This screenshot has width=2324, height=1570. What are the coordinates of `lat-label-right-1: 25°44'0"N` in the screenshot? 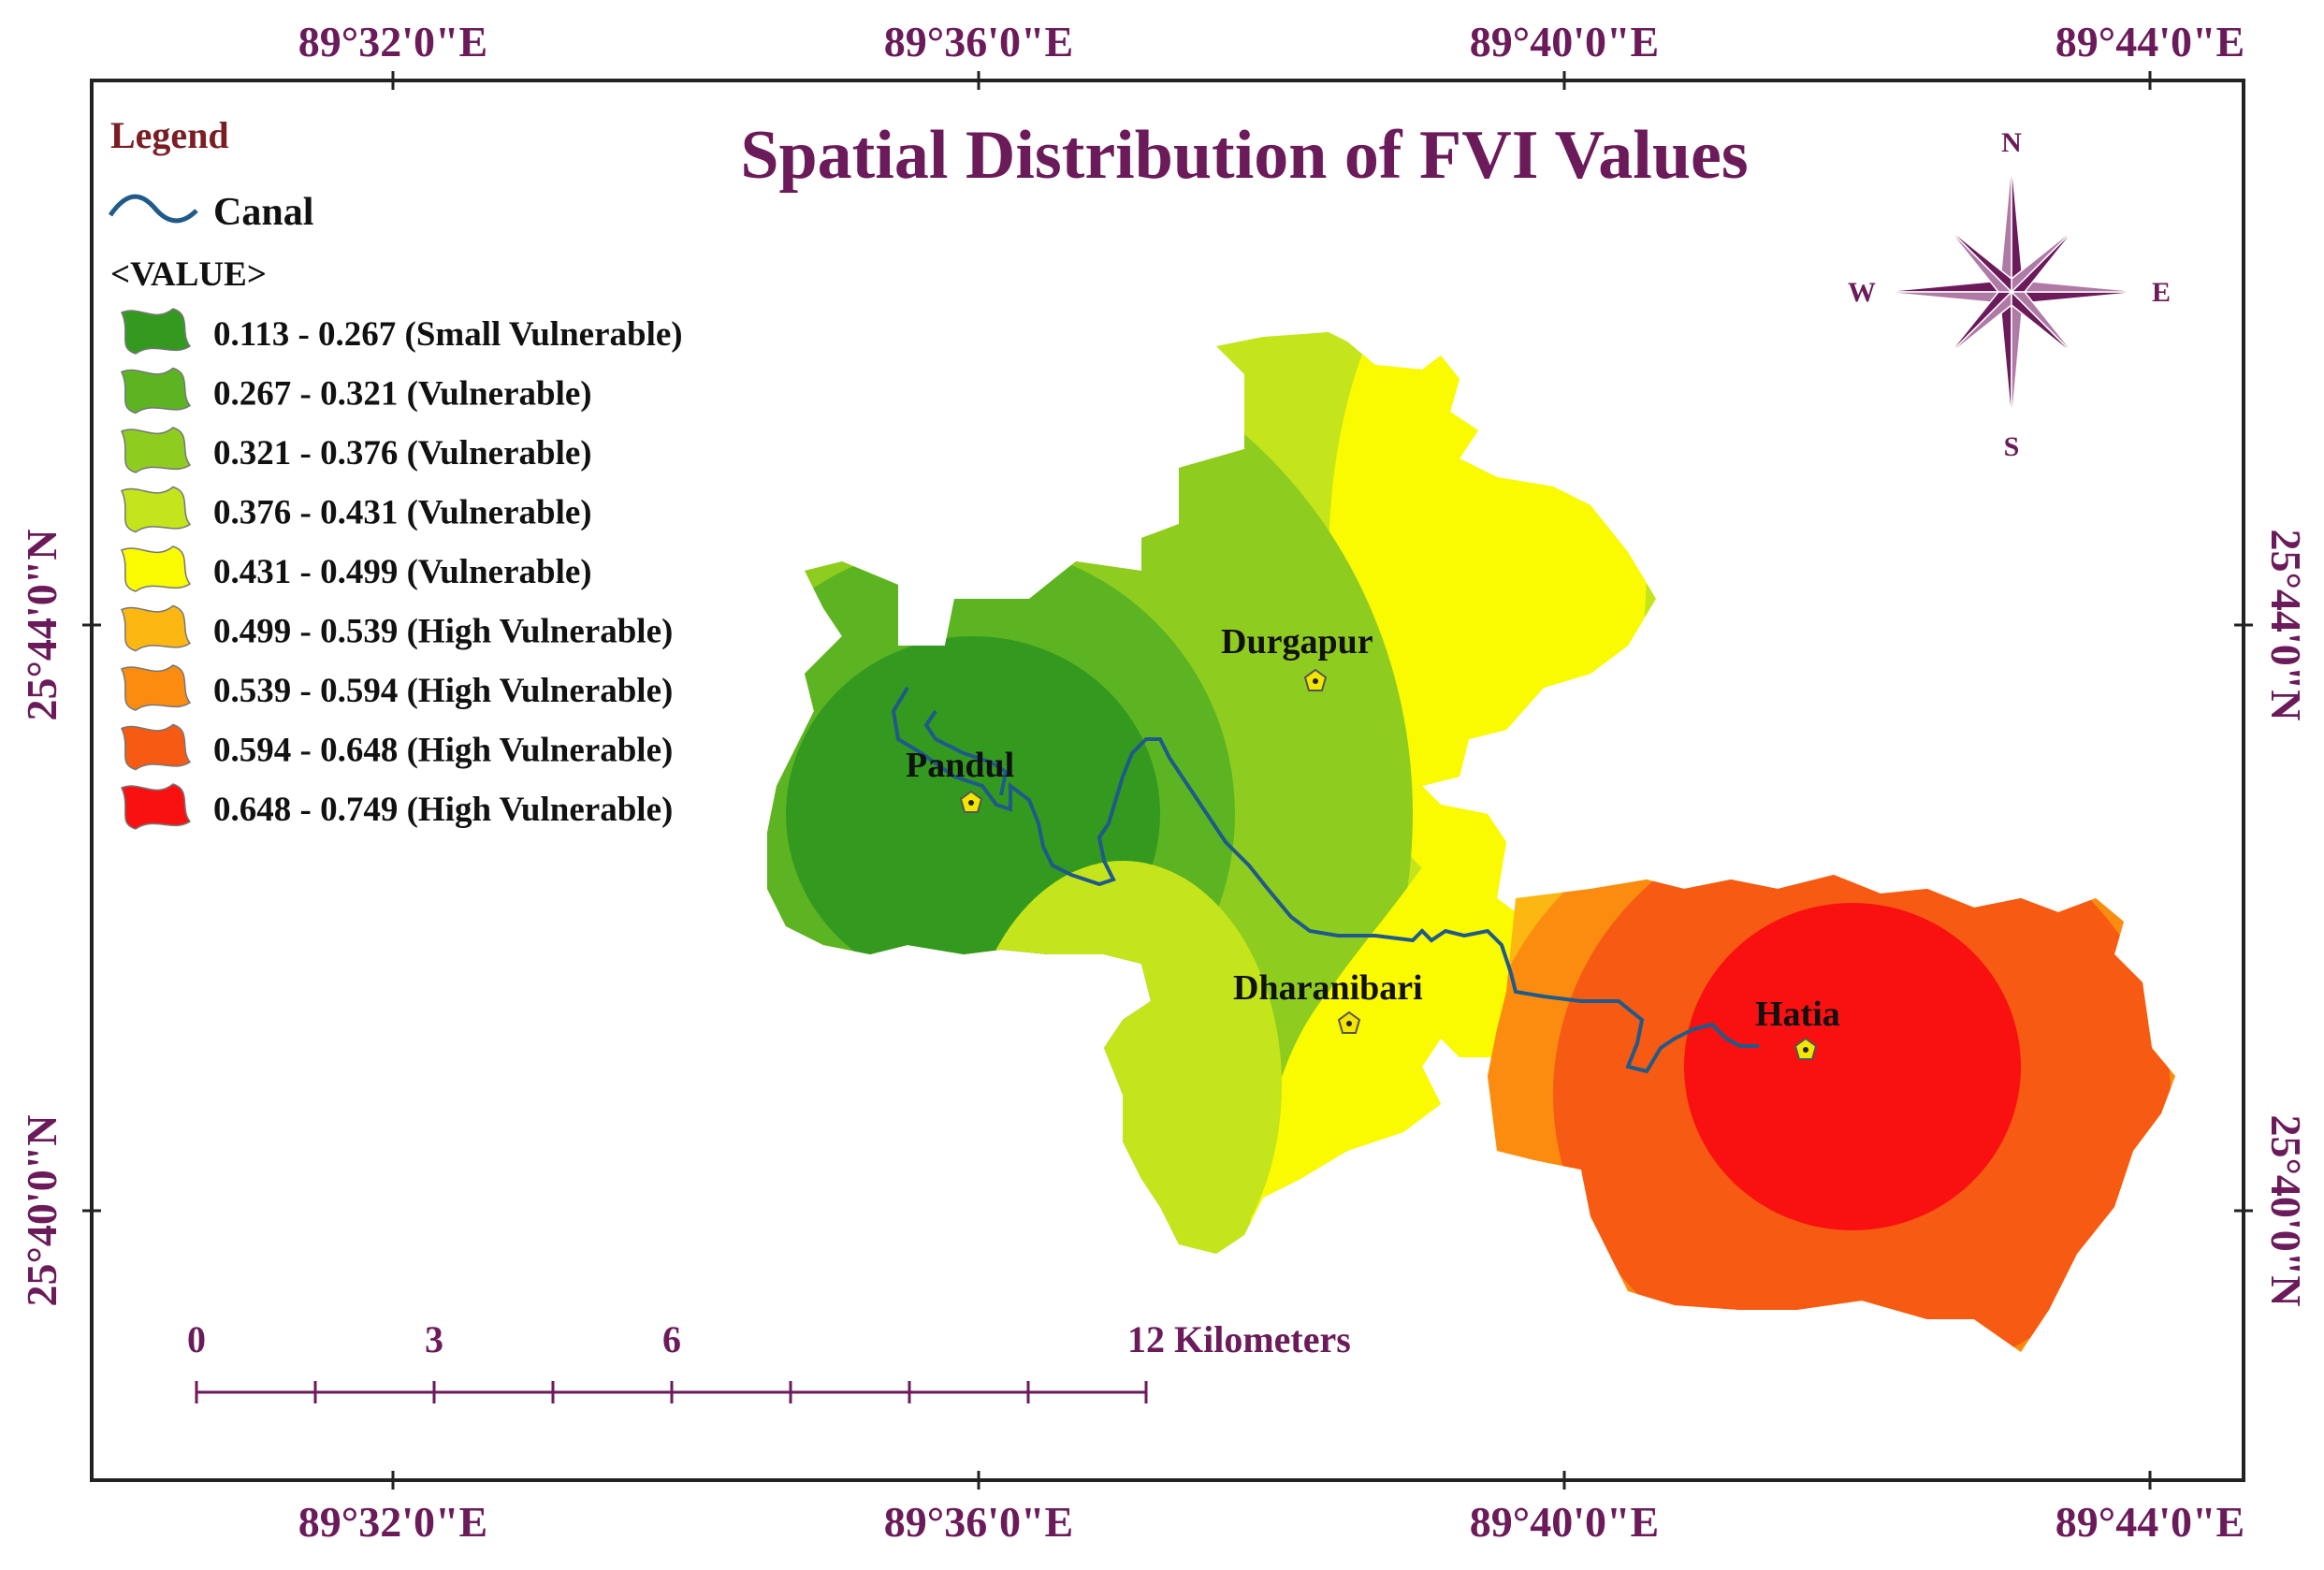 It's located at (2286, 626).